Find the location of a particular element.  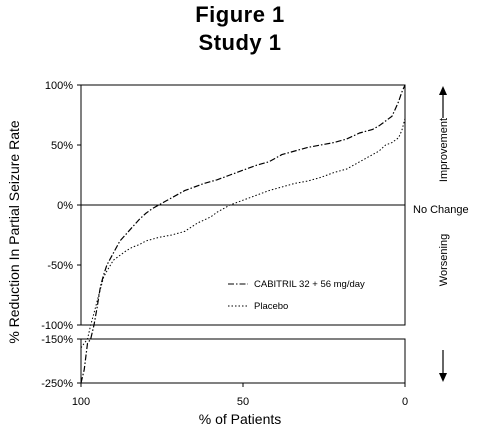

y-tick-label: -100% is located at coordinates (57, 326).